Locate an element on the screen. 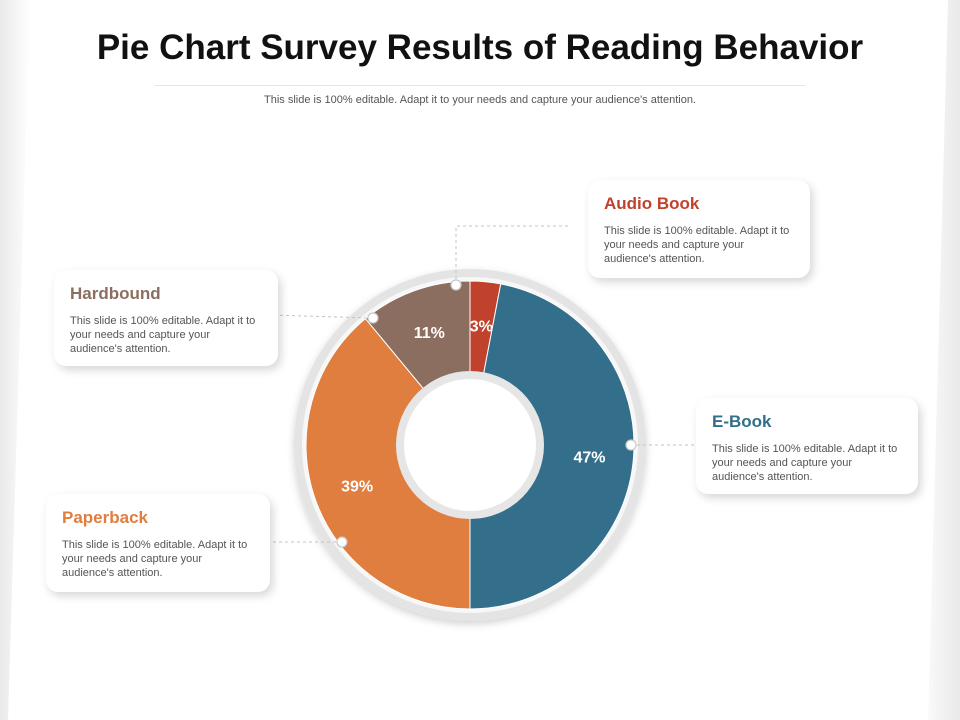 Image resolution: width=960 pixels, height=720 pixels. slice-labels: 3% 47% 39% 11% is located at coordinates (473, 407).